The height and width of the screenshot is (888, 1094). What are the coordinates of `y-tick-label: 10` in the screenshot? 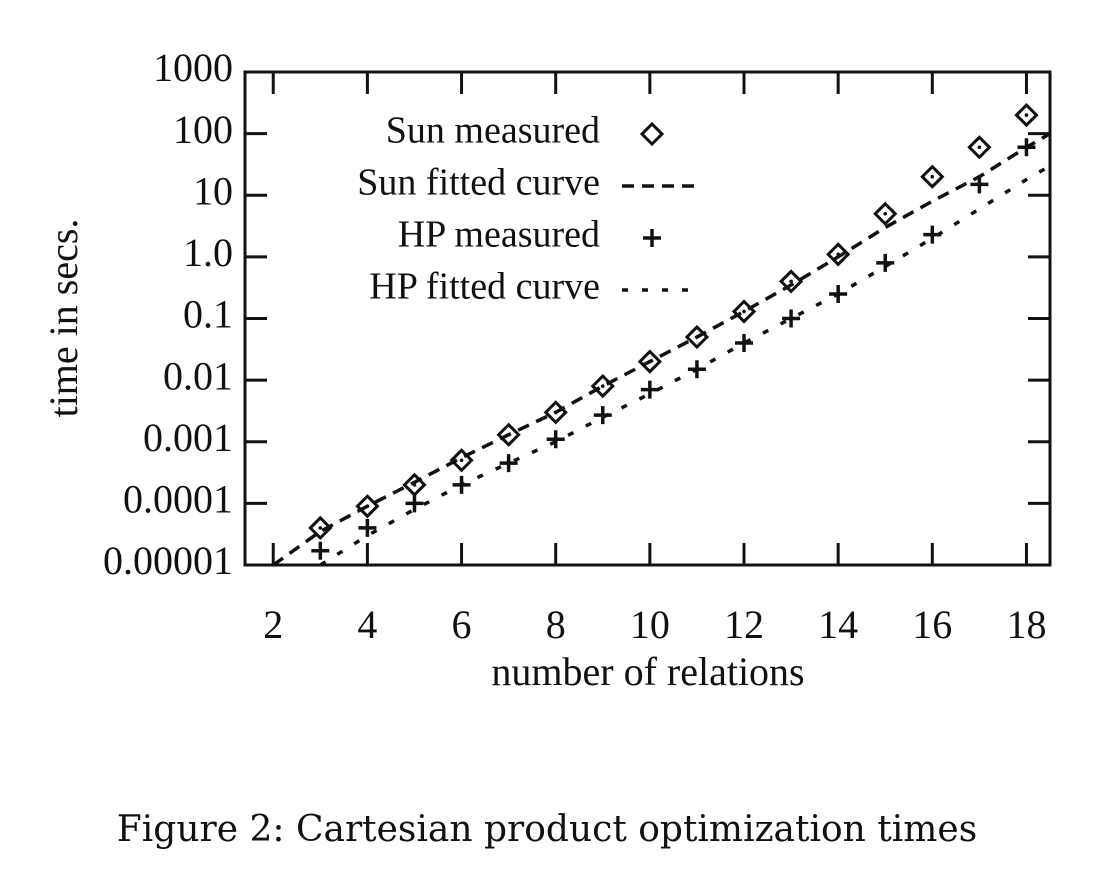 It's located at (213, 190).